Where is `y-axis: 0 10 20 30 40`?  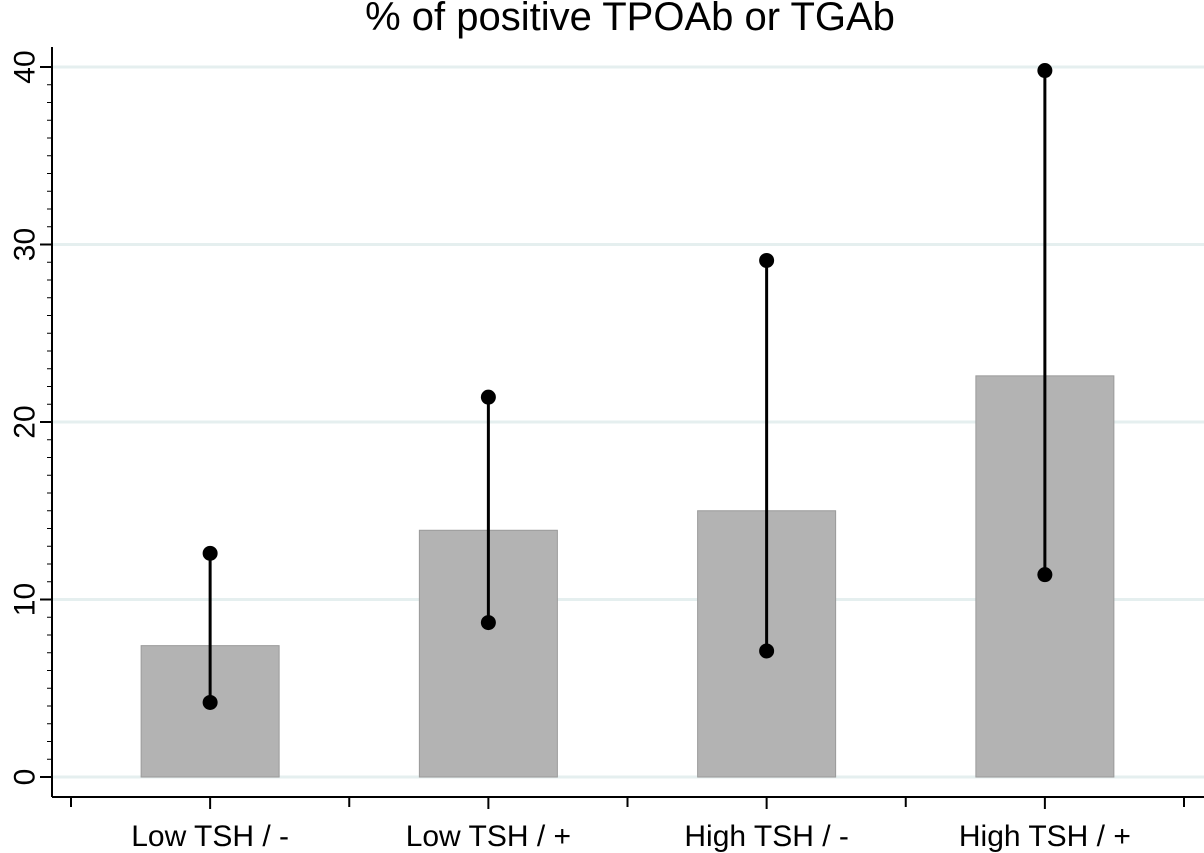
y-axis: 0 10 20 30 40 is located at coordinates (31, 422).